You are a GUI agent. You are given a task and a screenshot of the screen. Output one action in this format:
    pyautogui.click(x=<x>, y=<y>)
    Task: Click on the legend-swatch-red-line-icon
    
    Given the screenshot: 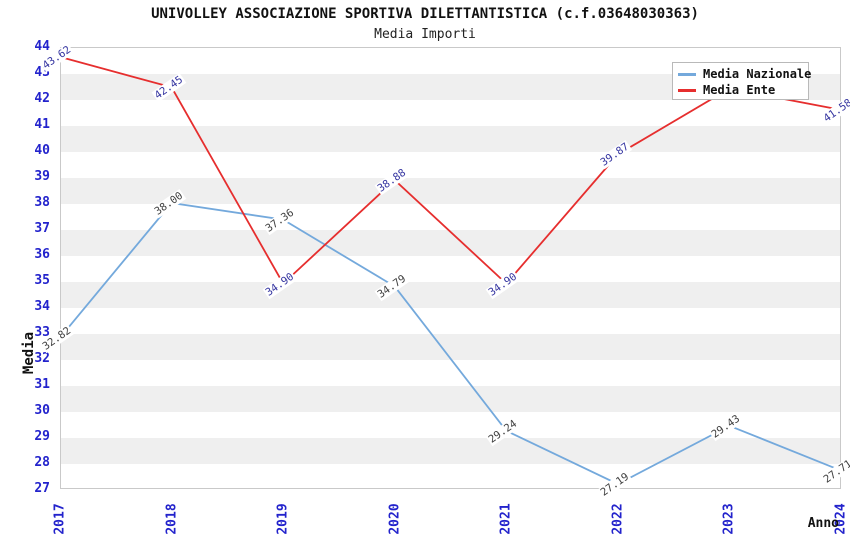 What is the action you would take?
    pyautogui.click(x=687, y=90)
    